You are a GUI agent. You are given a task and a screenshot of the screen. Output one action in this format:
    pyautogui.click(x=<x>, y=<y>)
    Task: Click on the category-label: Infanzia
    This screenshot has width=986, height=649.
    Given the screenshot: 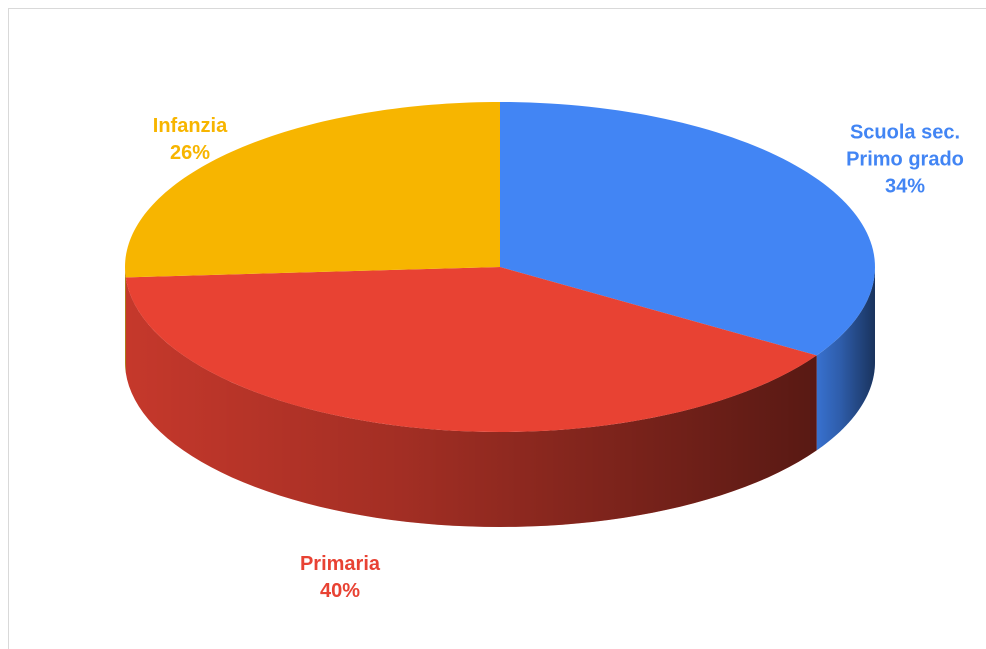 What is the action you would take?
    pyautogui.click(x=190, y=126)
    